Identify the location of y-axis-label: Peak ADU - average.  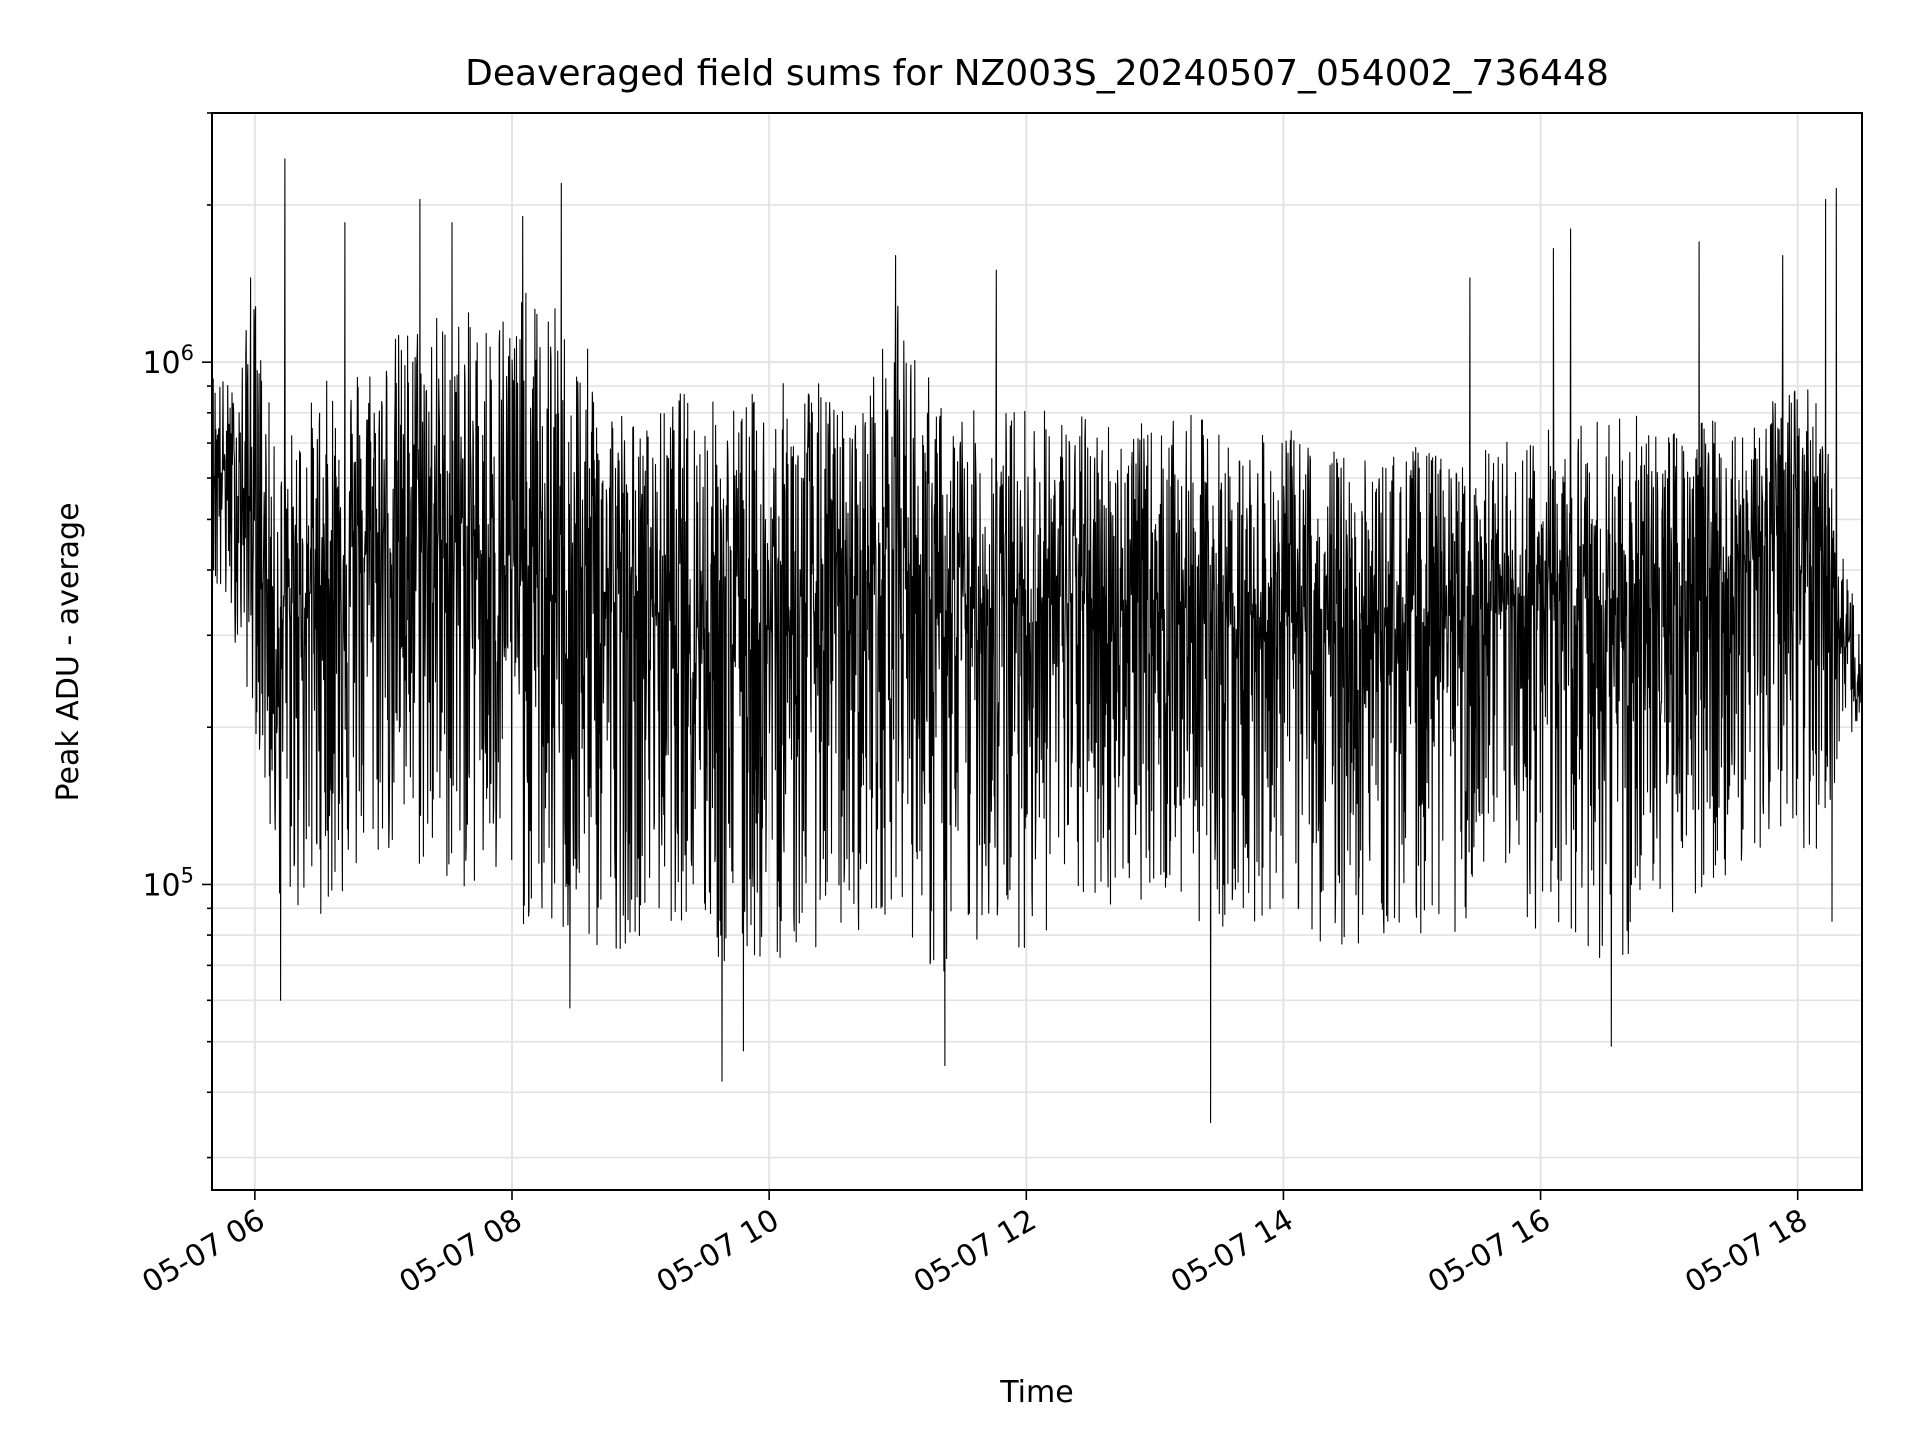
(68, 651).